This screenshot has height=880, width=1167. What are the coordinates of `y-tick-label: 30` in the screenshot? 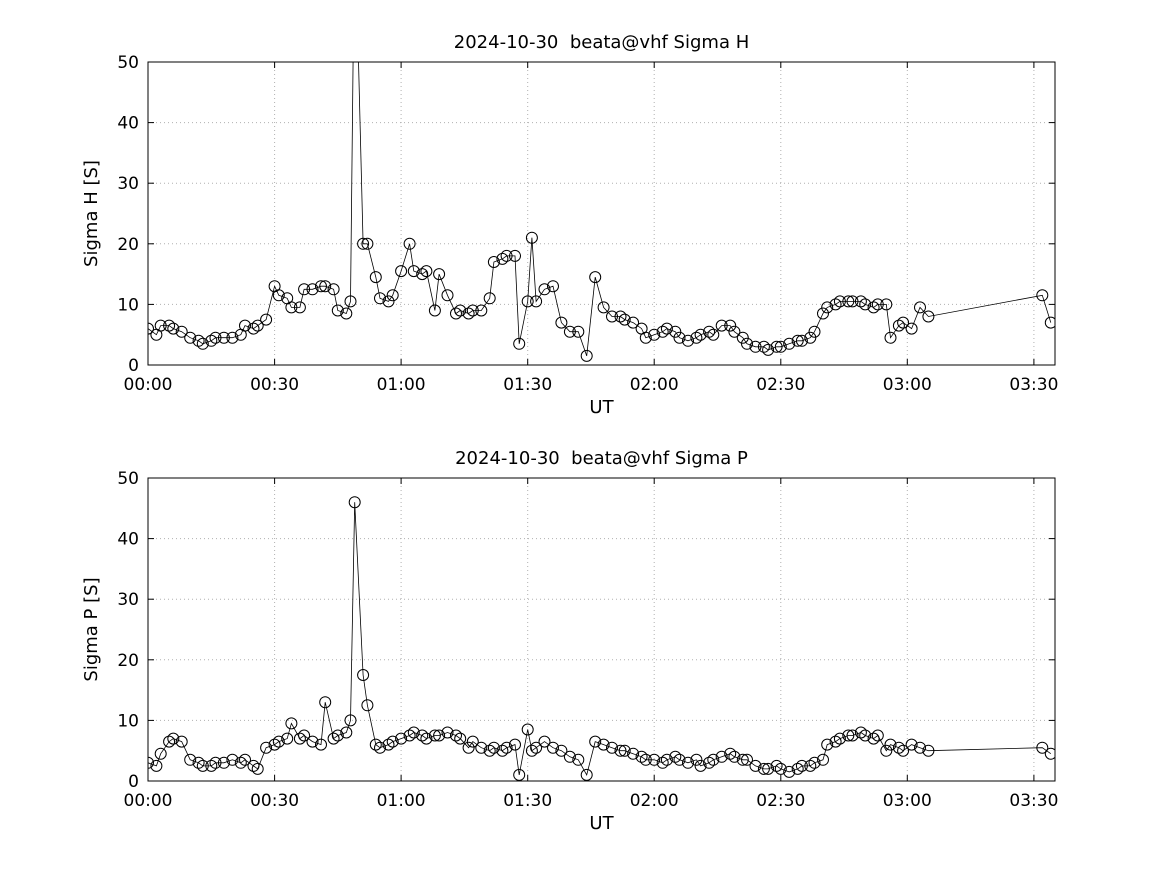 It's located at (128, 184).